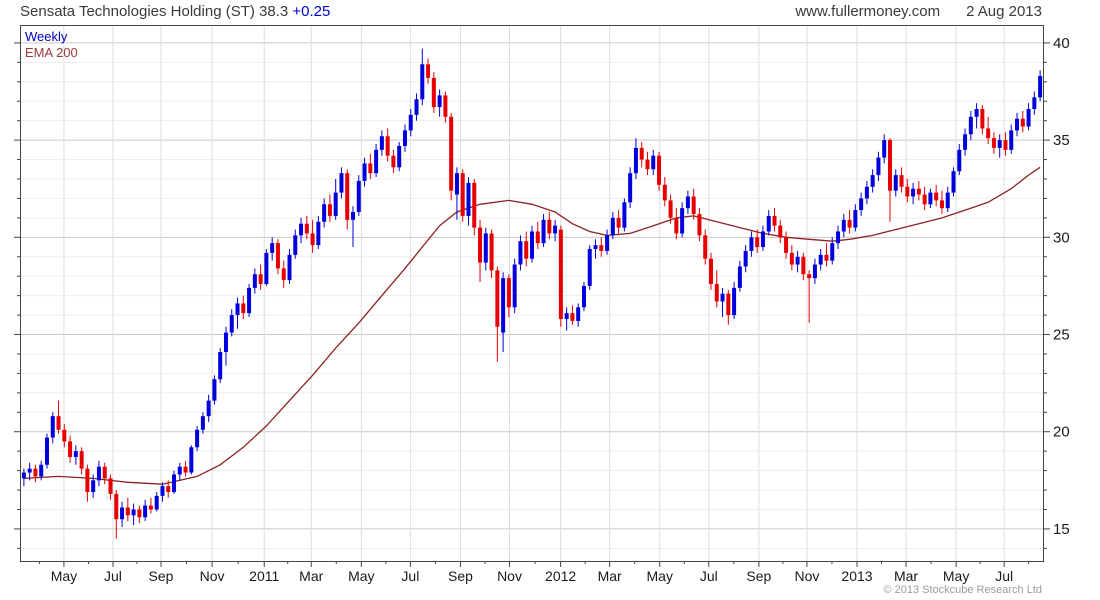  Describe the element at coordinates (460, 576) in the screenshot. I see `x-tick-label: Sep` at that location.